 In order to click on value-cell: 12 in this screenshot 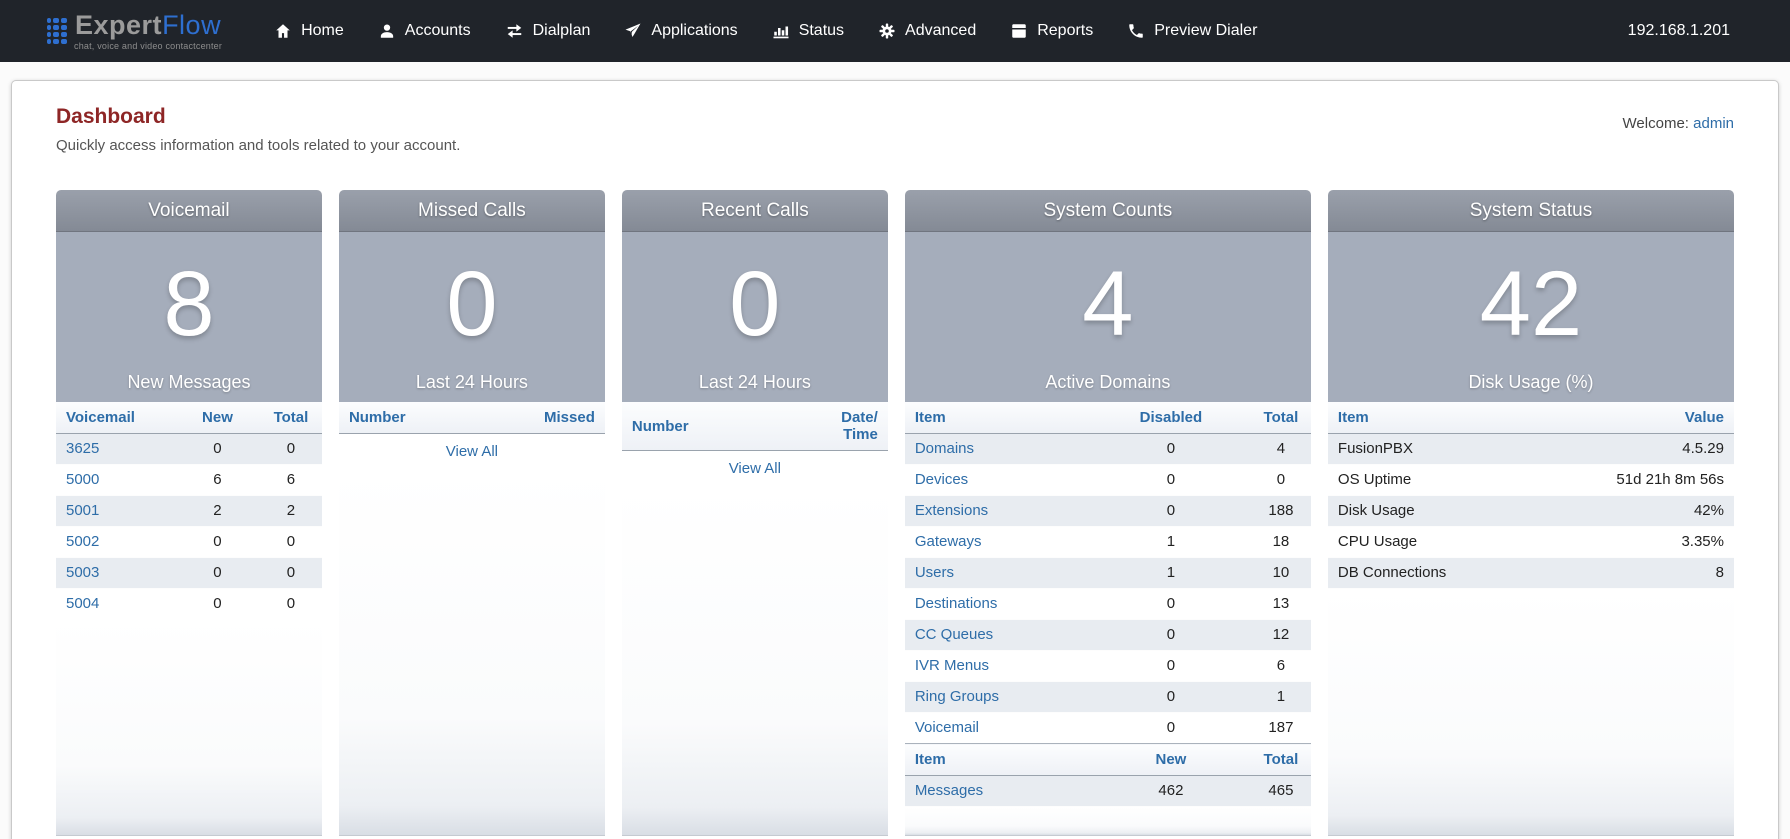, I will do `click(1280, 635)`.